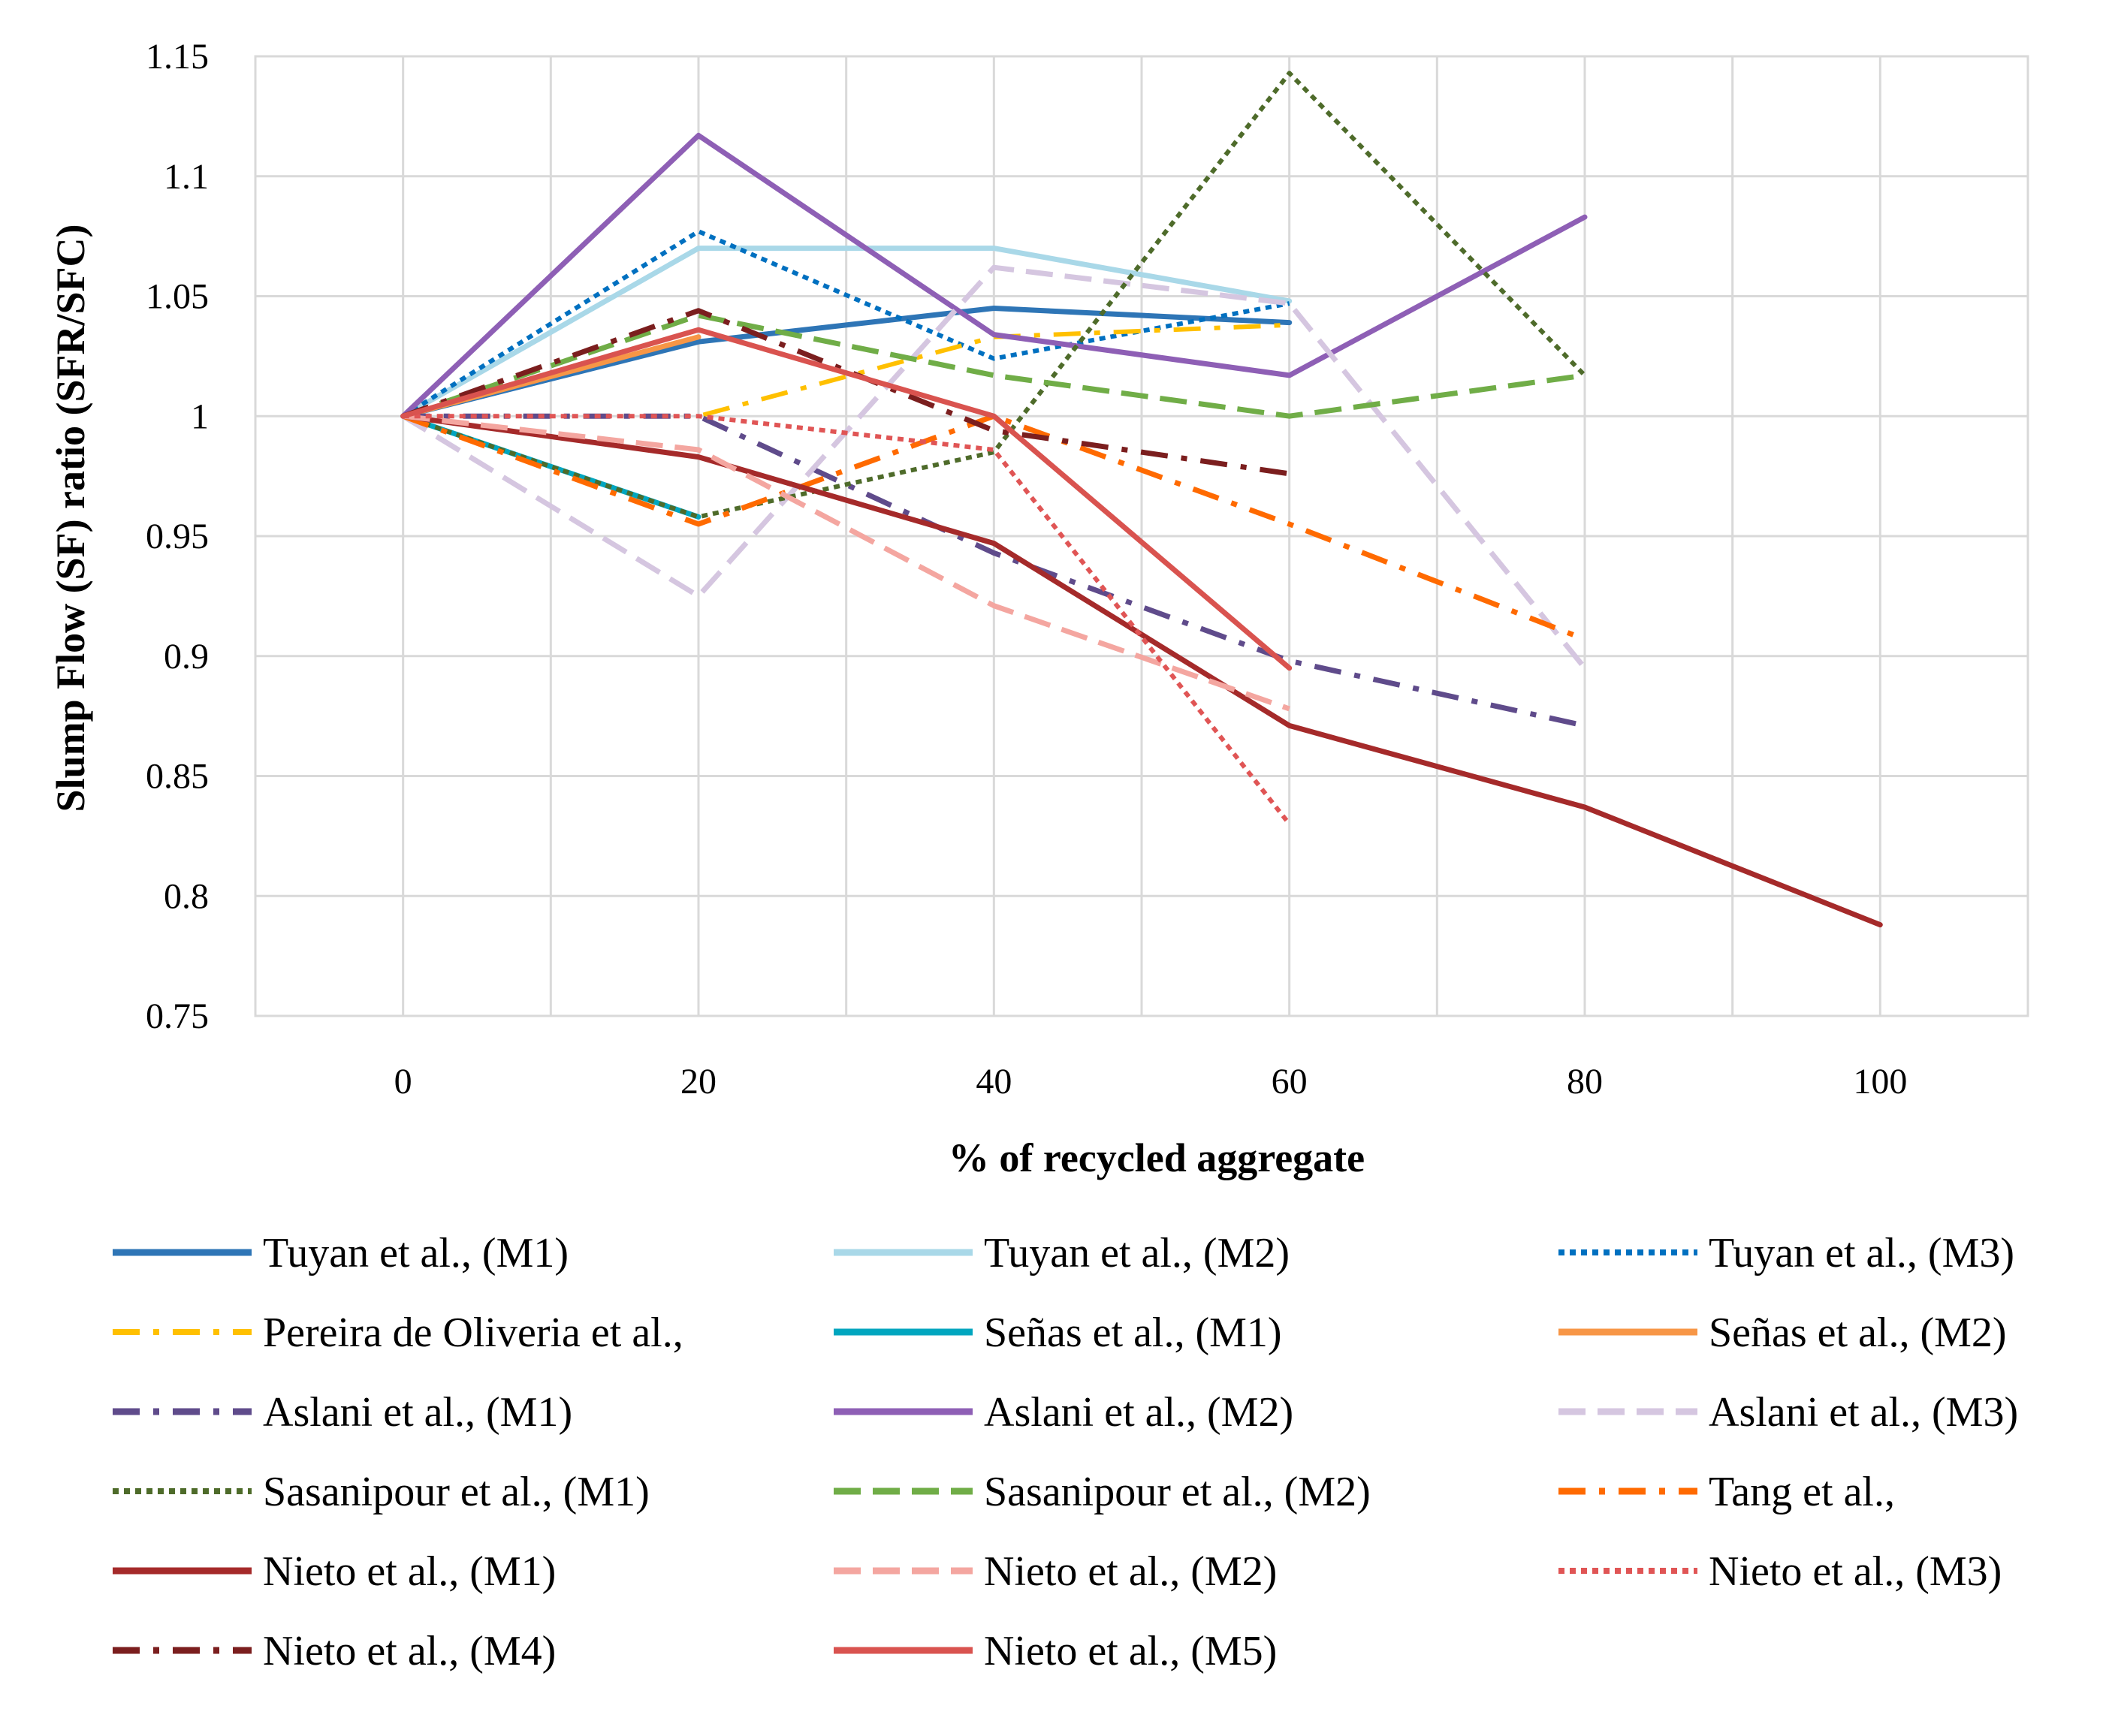 This screenshot has height=1736, width=2103. What do you see at coordinates (178, 57) in the screenshot?
I see `y-tick-label: 1.15` at bounding box center [178, 57].